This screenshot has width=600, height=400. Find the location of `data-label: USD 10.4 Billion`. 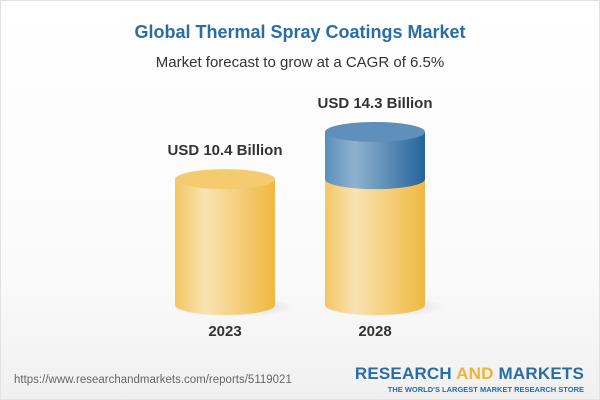

data-label: USD 10.4 Billion is located at coordinates (224, 150).